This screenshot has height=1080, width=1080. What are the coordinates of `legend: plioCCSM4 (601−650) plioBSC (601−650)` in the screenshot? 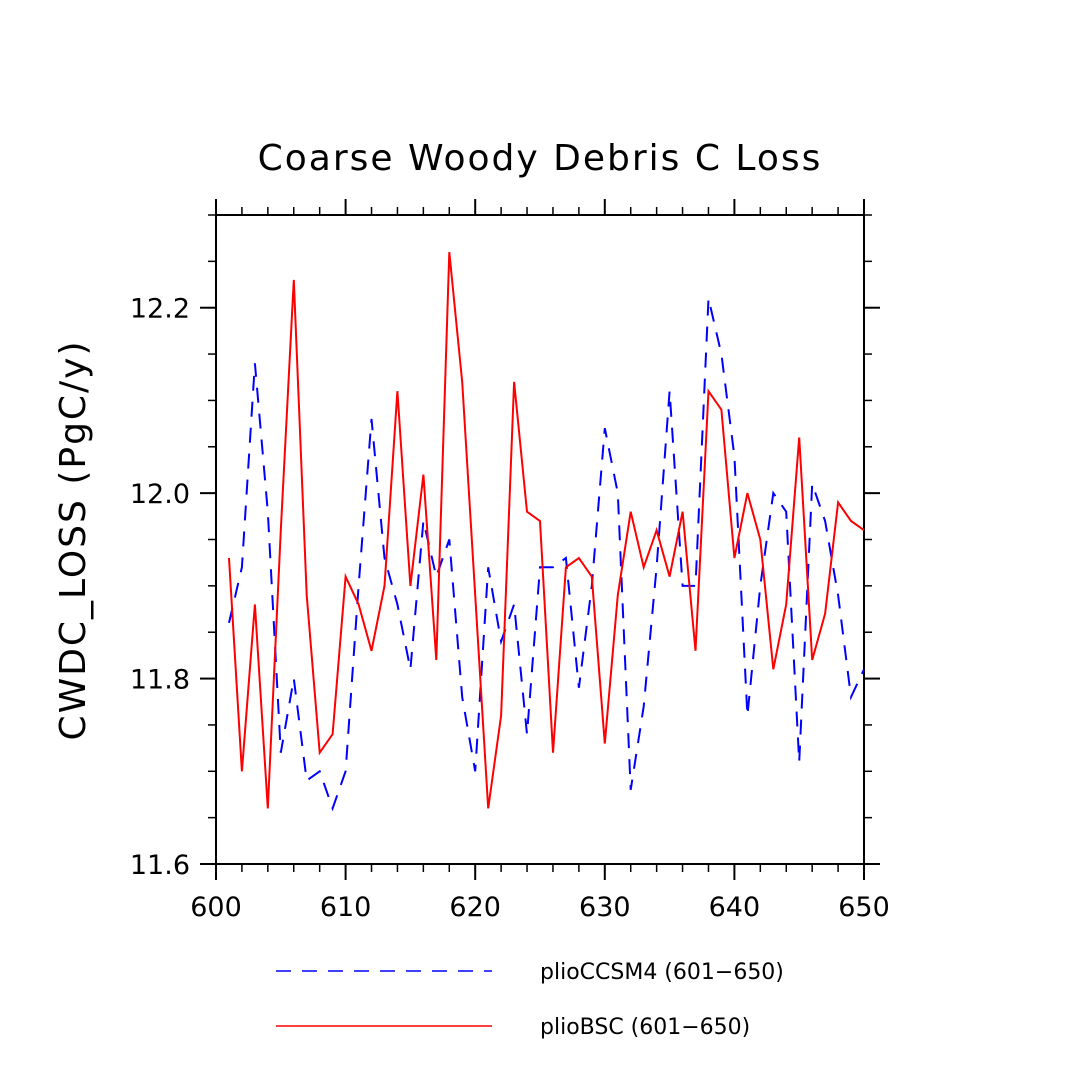 It's located at (530, 1000).